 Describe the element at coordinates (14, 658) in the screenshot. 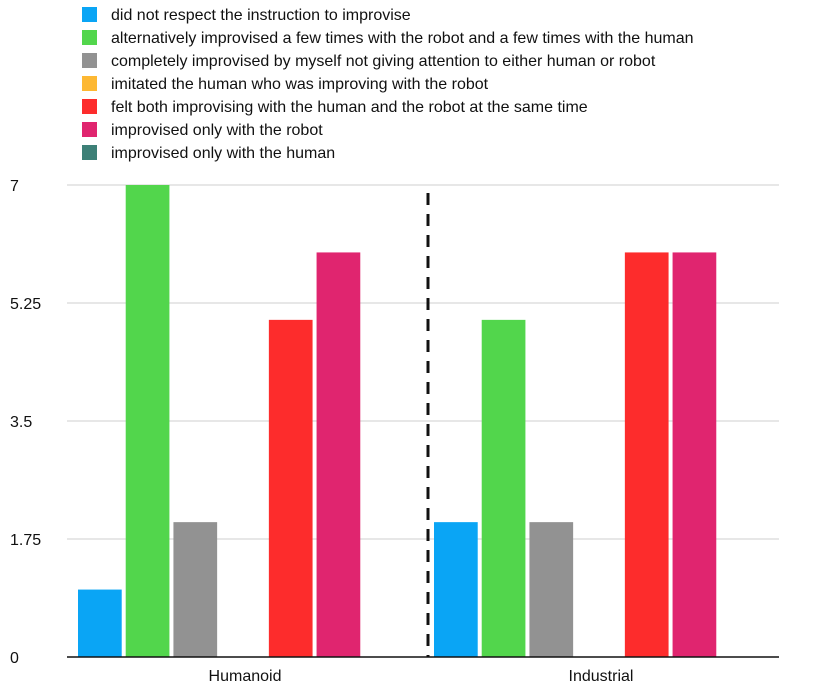

I see `y-tick-label-1: 0` at that location.